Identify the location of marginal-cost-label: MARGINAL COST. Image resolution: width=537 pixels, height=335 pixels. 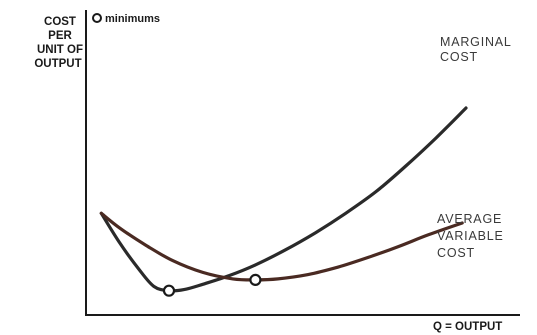
(476, 49).